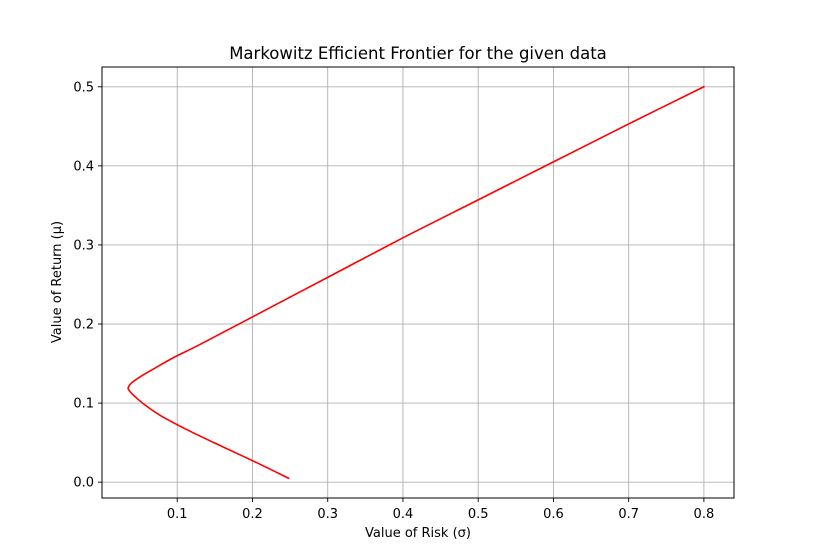 The width and height of the screenshot is (815, 559). Describe the element at coordinates (83, 245) in the screenshot. I see `y-tick-label: 0.3` at that location.